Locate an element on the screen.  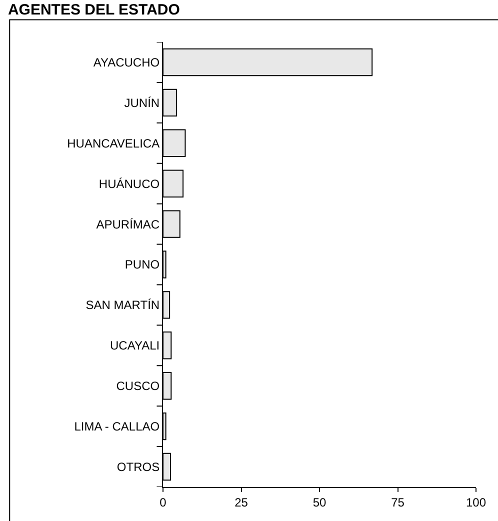
y-tick-label: JUNÍN is located at coordinates (142, 103).